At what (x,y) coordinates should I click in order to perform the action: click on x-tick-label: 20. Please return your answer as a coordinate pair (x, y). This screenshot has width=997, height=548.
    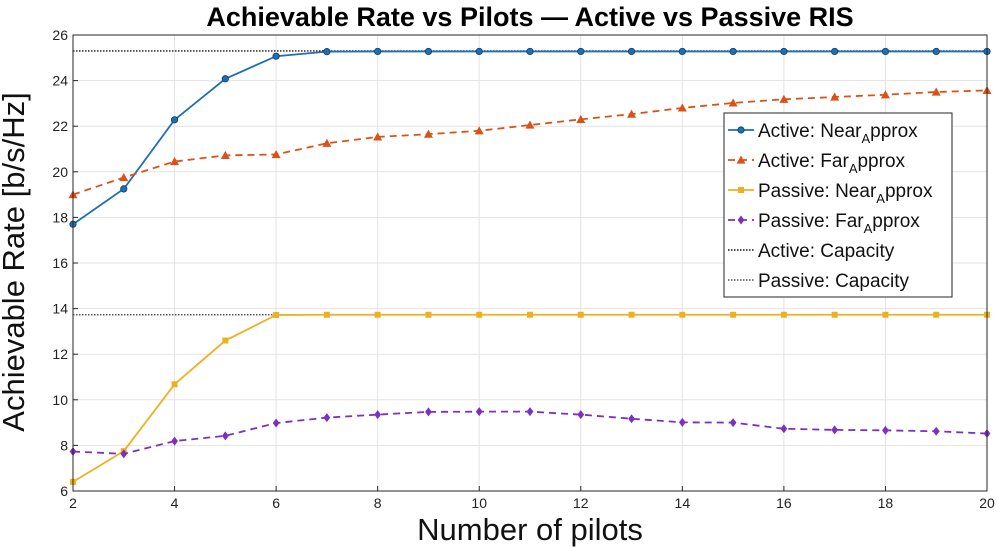
    Looking at the image, I should click on (987, 503).